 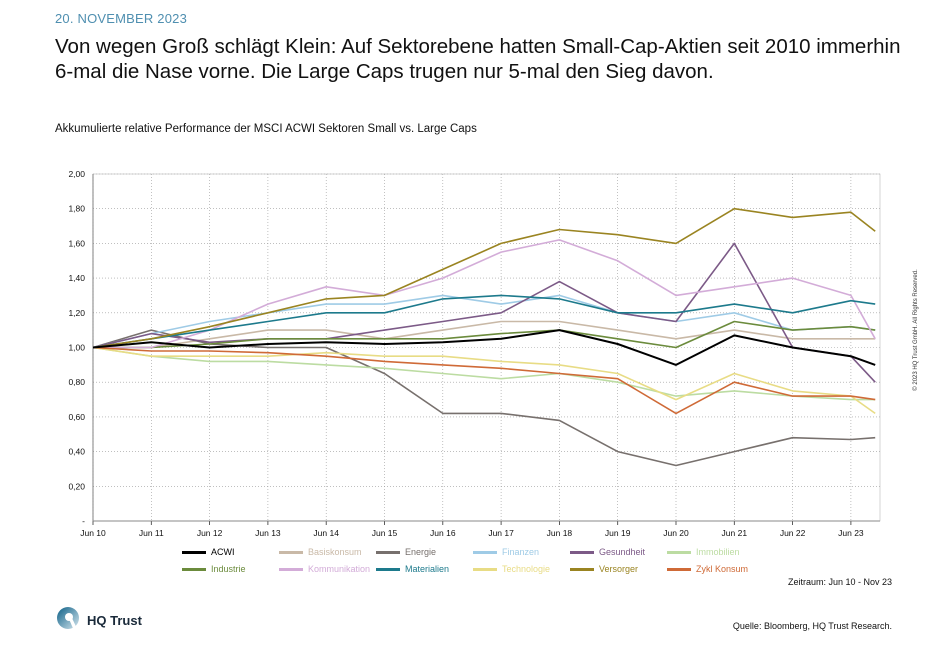 I want to click on legend-label: ACWI, so click(x=223, y=552).